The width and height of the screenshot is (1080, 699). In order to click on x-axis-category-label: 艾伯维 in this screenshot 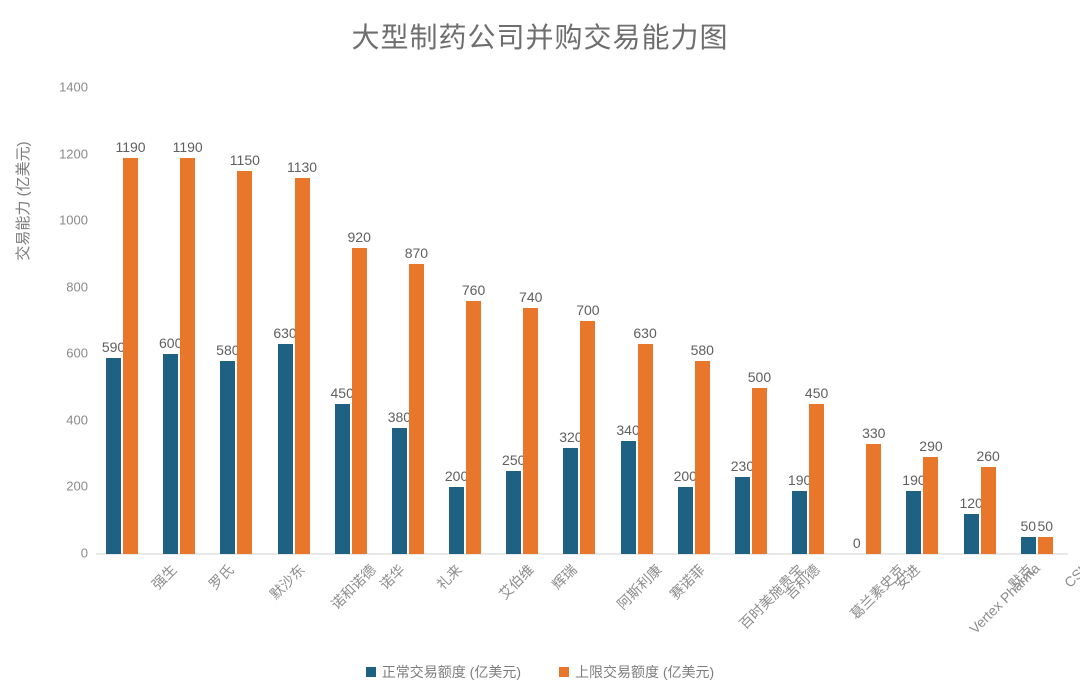, I will do `click(516, 582)`.